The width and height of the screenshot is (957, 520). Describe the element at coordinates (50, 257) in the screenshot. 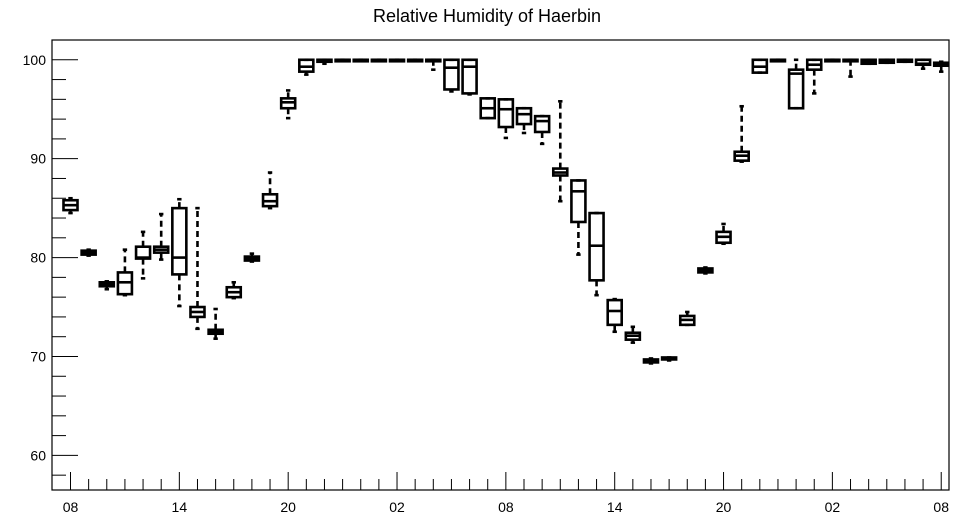

I see `y-axis: 60 70 80 90 100` at that location.